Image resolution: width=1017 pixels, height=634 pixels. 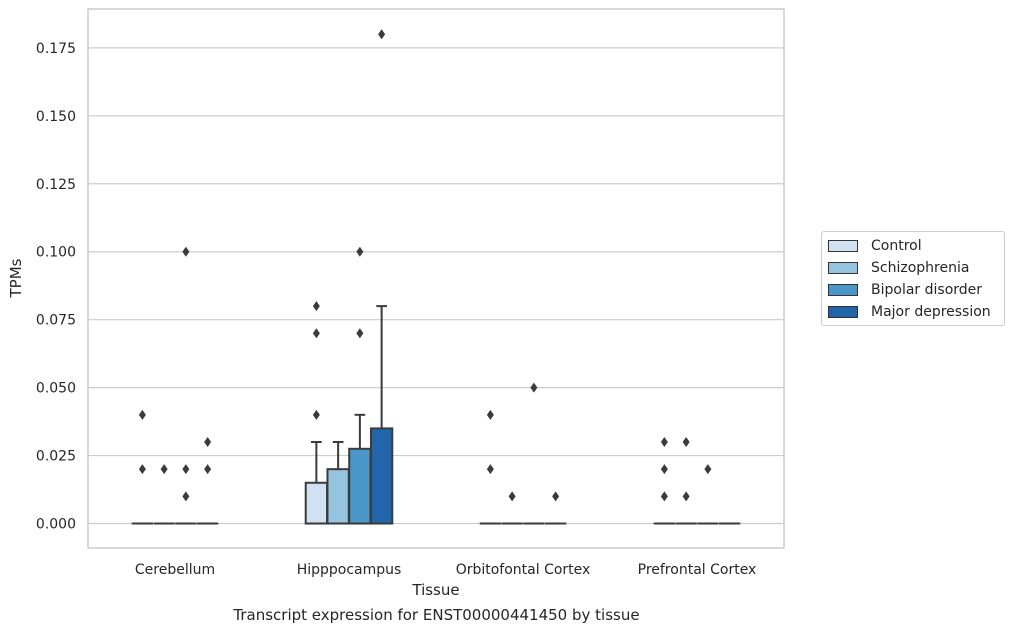 I want to click on y-tick-label: 0.050, so click(x=56, y=389).